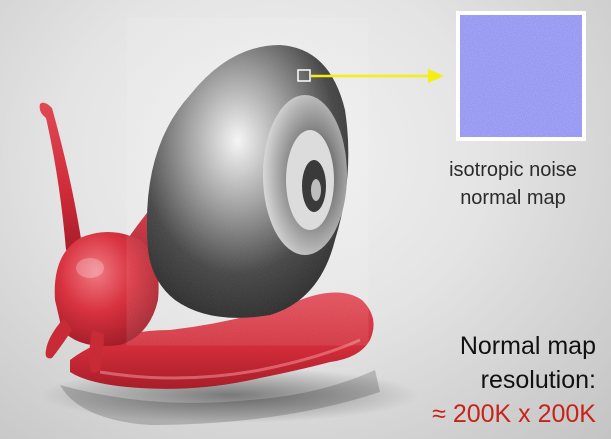 The width and height of the screenshot is (611, 439). I want to click on resolution-annotation: Normal map resolution: ≈ 200K x 200K, so click(498, 380).